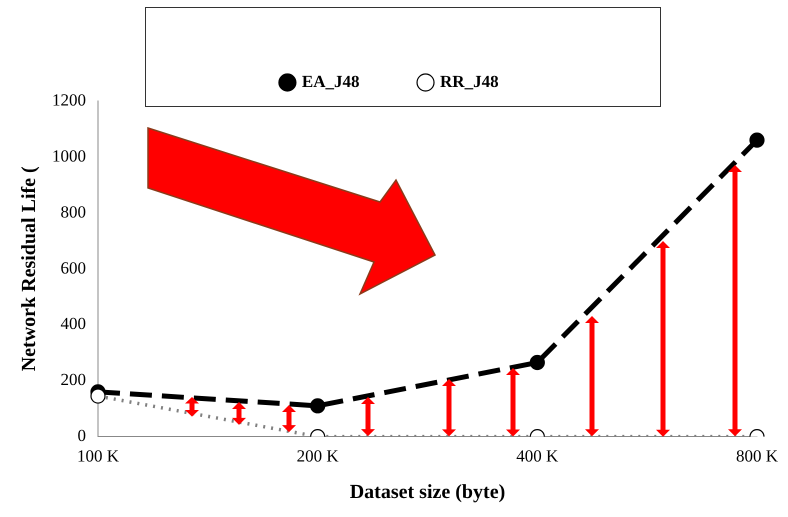  I want to click on y-tick-label: 200, so click(73, 380).